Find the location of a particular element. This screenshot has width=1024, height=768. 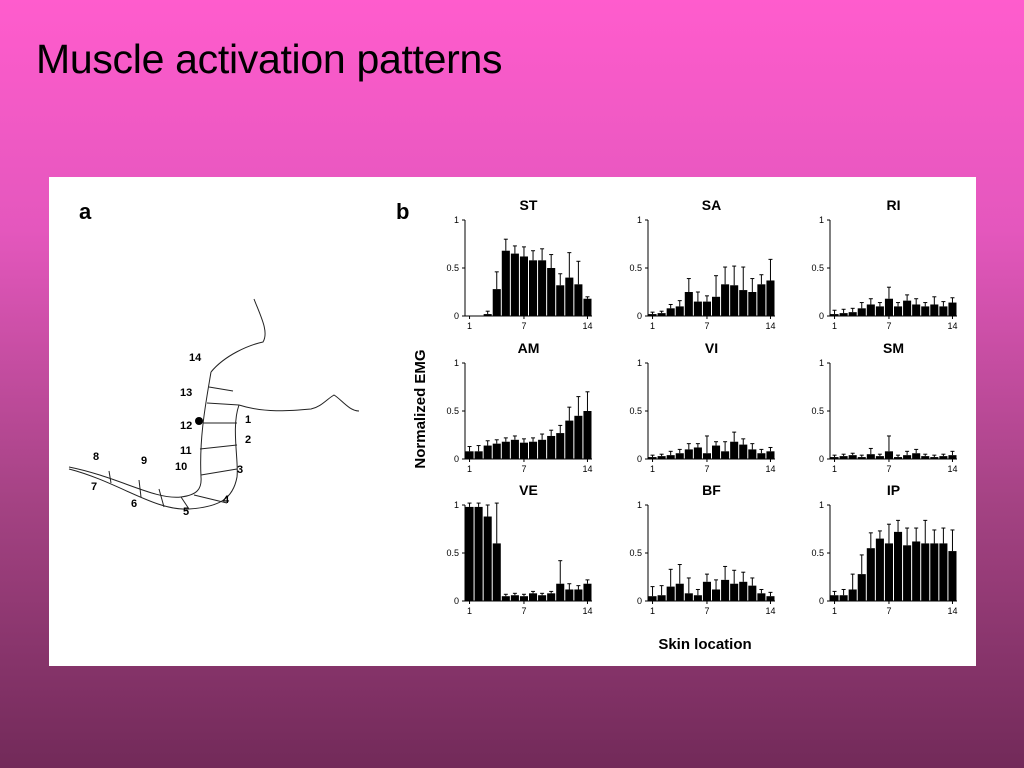

chart-ri: RI 0 0.5 1 1 7 14 is located at coordinates (884, 264).